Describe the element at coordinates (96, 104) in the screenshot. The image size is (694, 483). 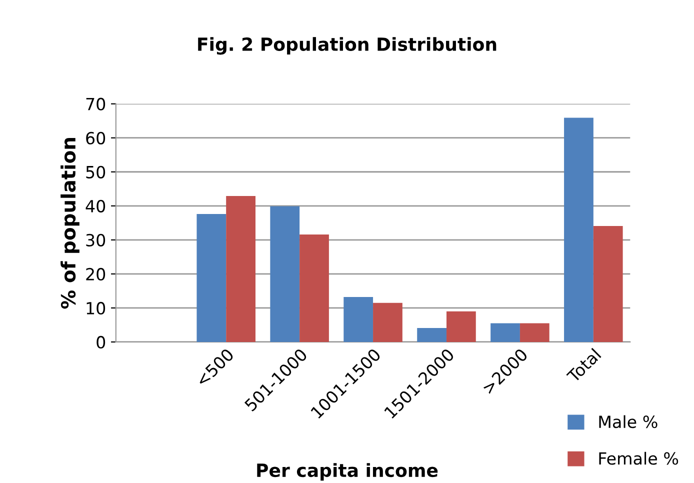
I see `y-tick-label: 70` at that location.